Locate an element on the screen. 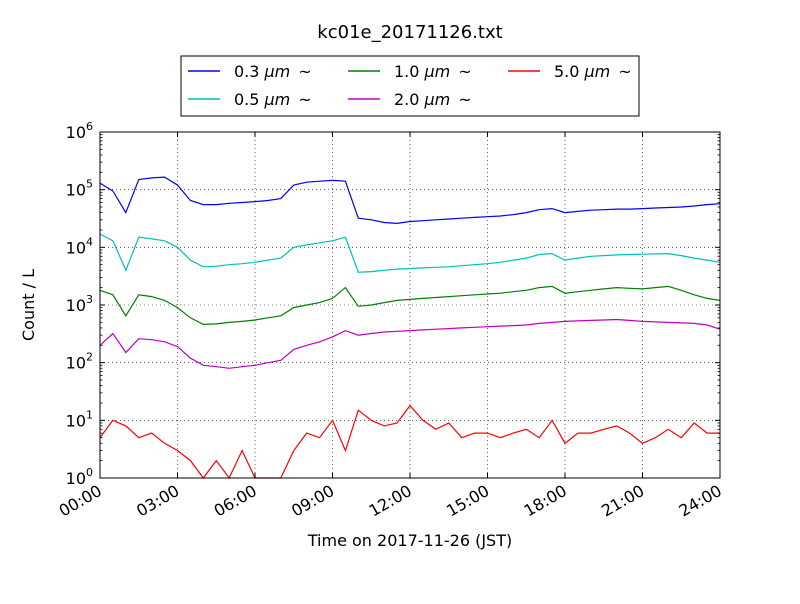 This screenshot has height=604, width=800. x-tick-label: 06:00 is located at coordinates (235, 501).